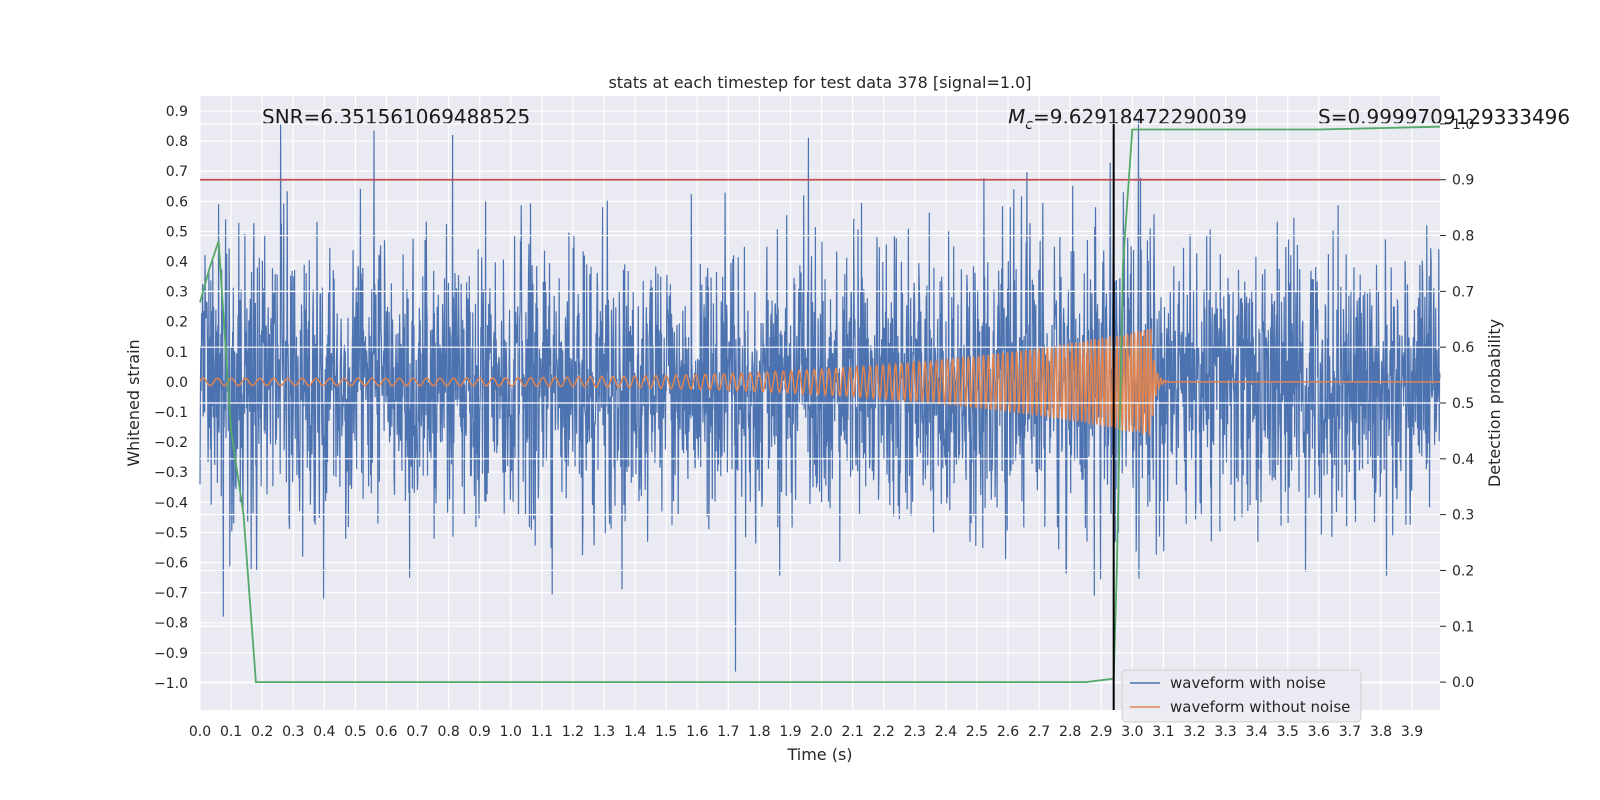 The image size is (1600, 800). Describe the element at coordinates (1463, 460) in the screenshot. I see `y2-tick-label: 0.4` at that location.